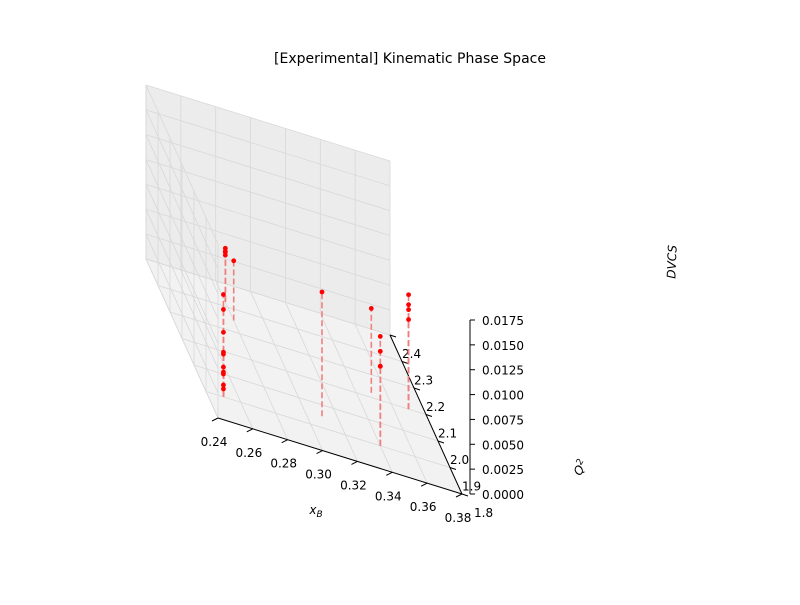 The height and width of the screenshot is (605, 800). Describe the element at coordinates (283, 464) in the screenshot. I see `x-tick-label: 0.28` at that location.